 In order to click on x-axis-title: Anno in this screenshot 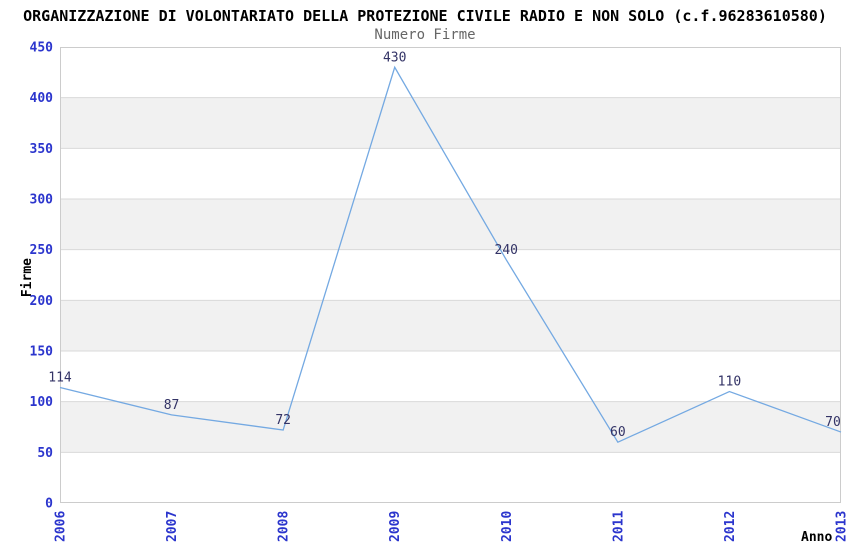, I will do `click(817, 537)`.